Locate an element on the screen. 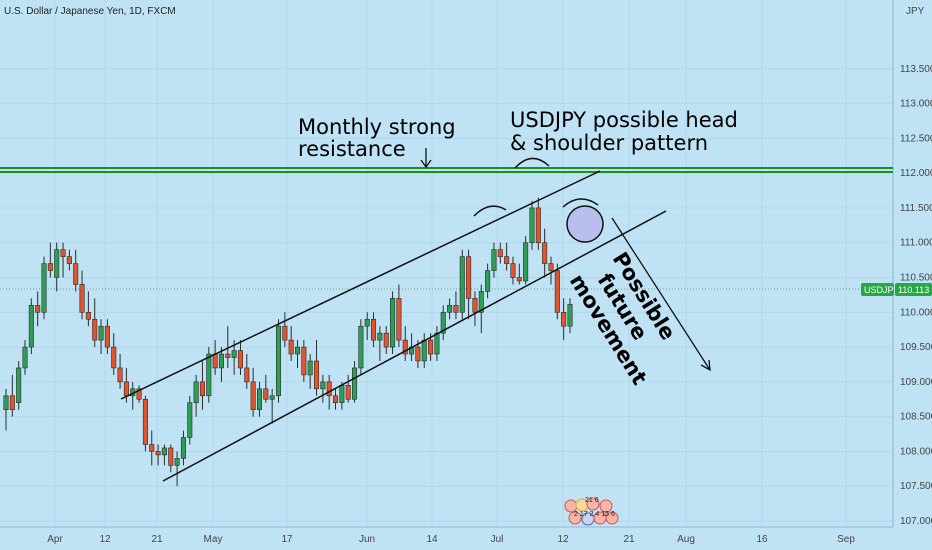 This screenshot has width=932, height=550. currency-label: JPY is located at coordinates (915, 11).